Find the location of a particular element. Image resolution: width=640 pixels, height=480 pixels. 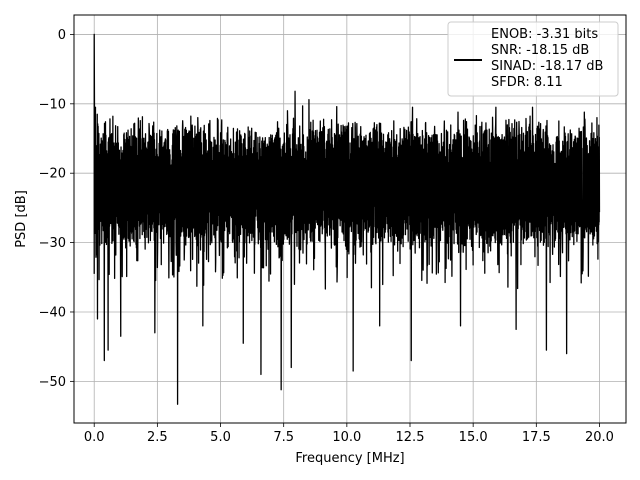

legend-box is located at coordinates (533, 59).